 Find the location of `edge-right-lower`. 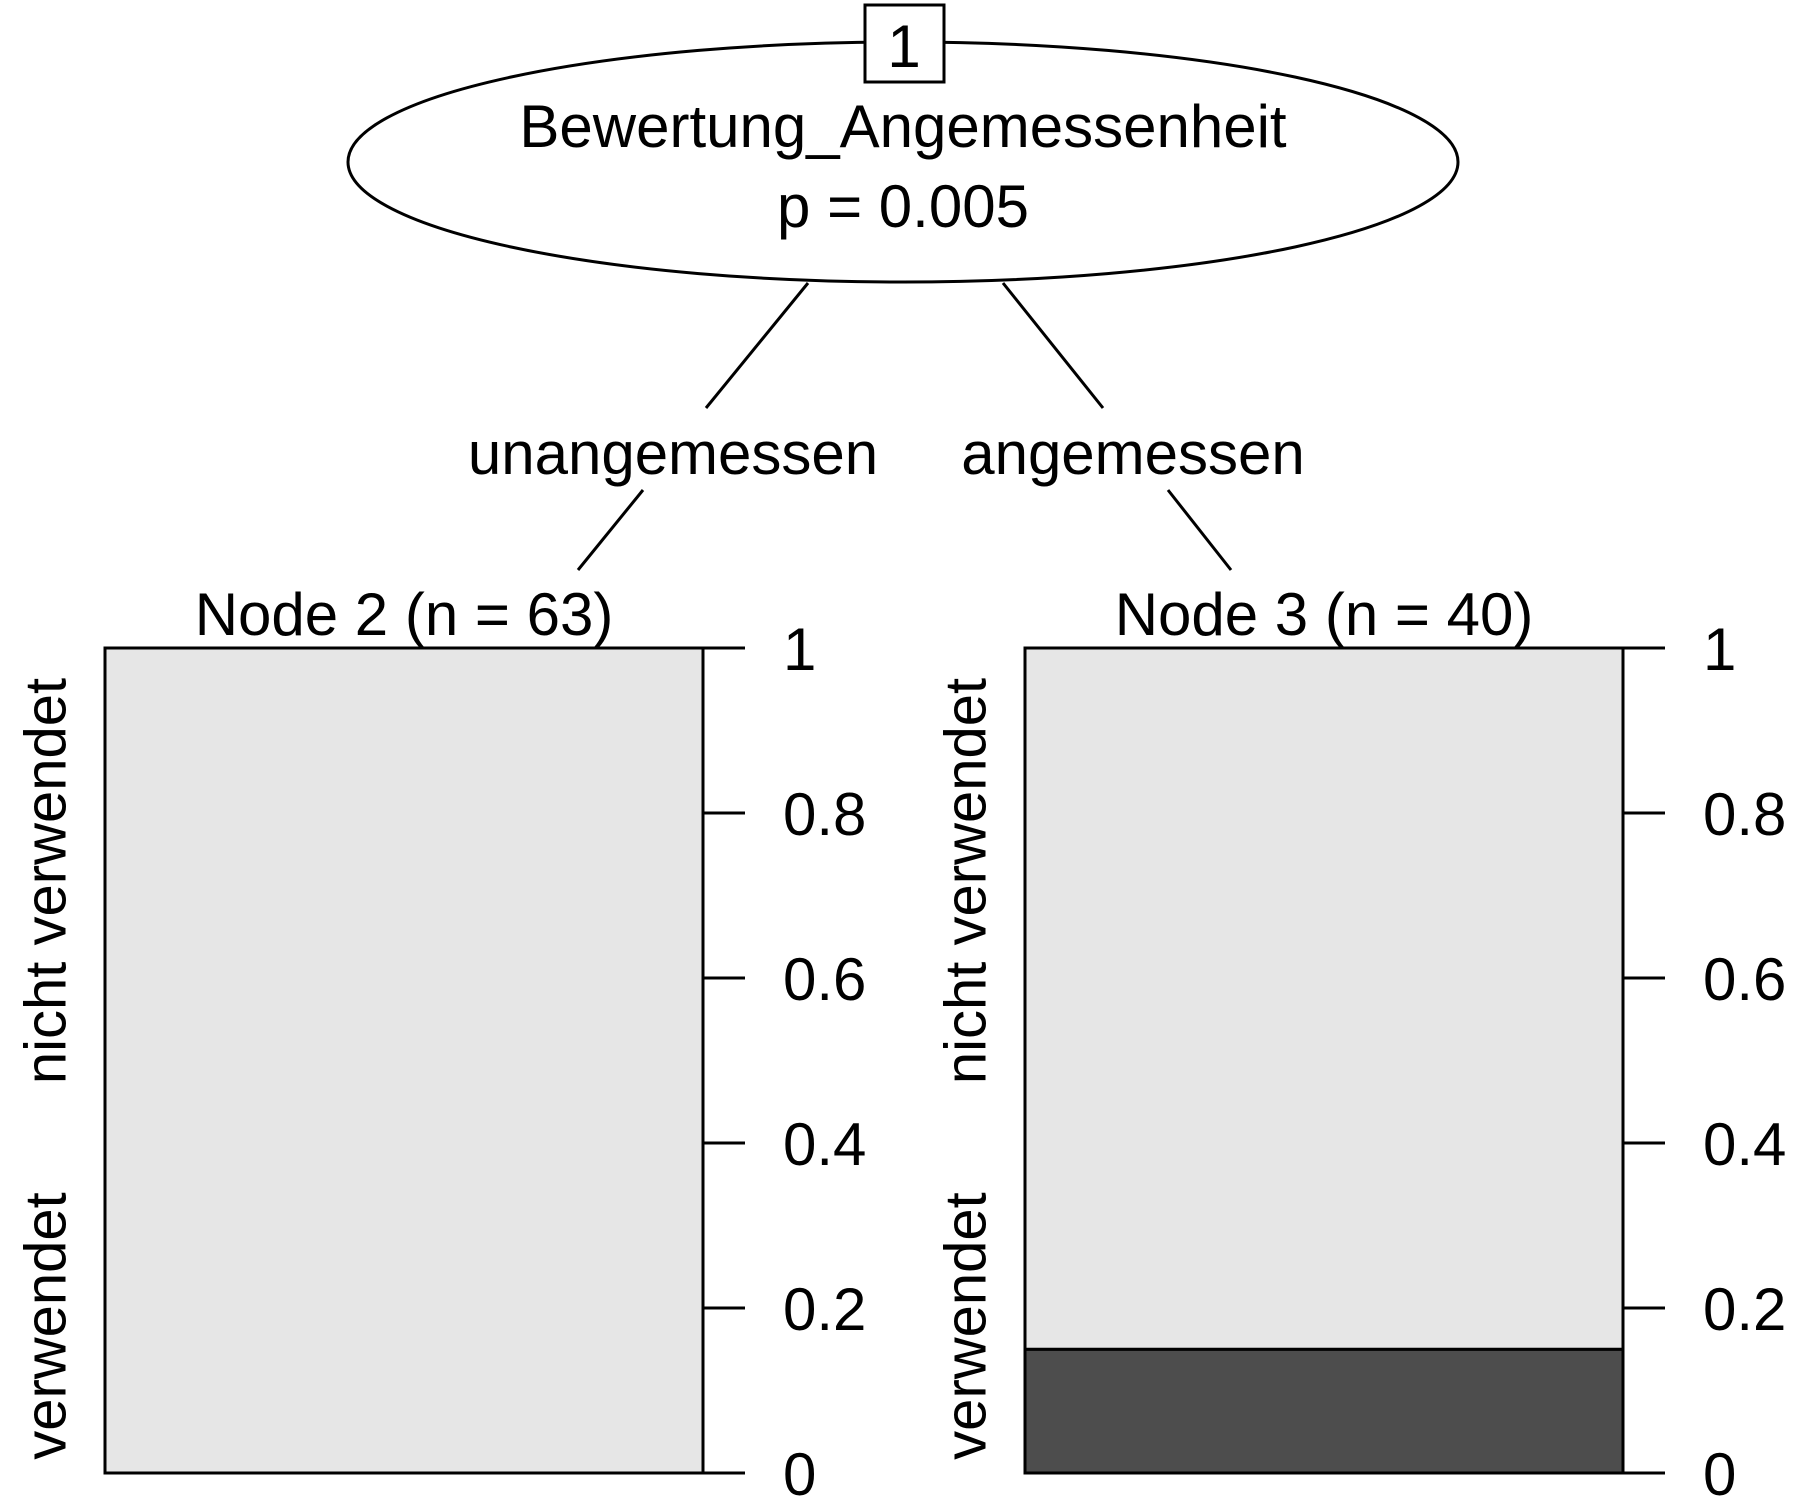

edge-right-lower is located at coordinates (1199, 530).